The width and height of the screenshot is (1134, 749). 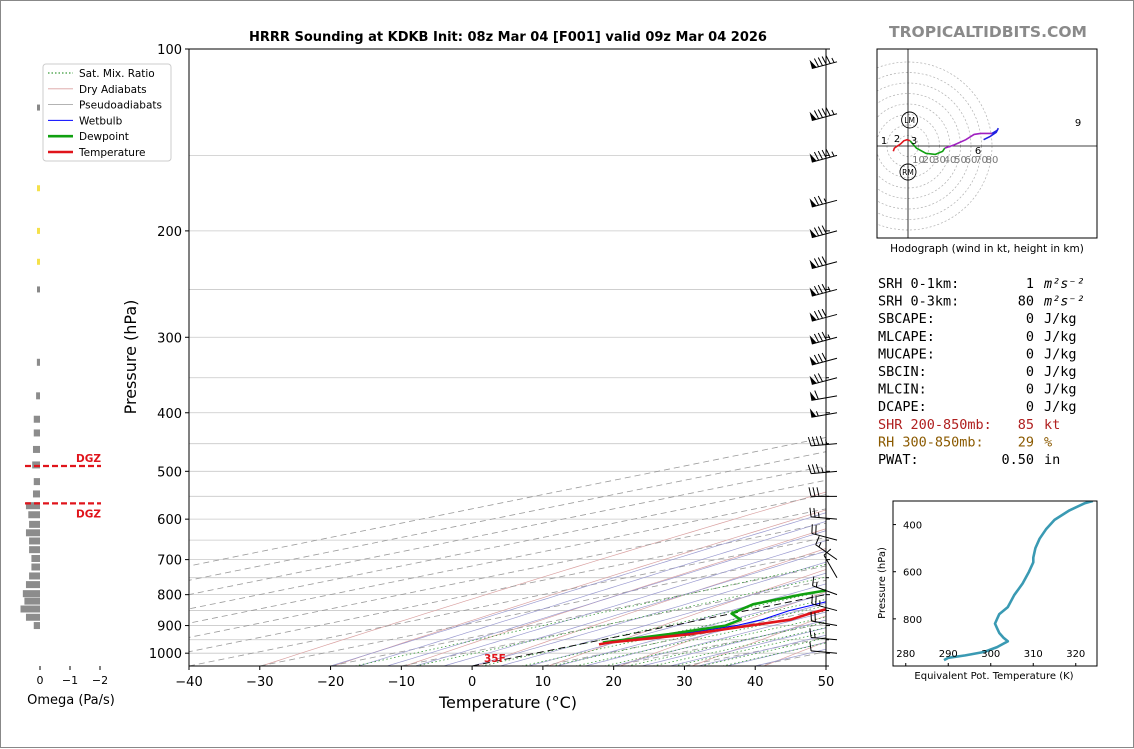 I want to click on stat-label: SRH 0-1km:, so click(x=918, y=284).